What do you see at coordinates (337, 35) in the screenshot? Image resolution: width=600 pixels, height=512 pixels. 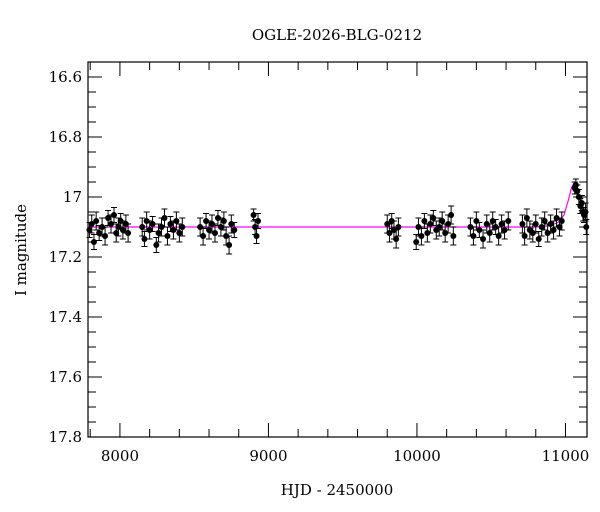 I see `chart-title: OGLE-2026-BLG-0212` at bounding box center [337, 35].